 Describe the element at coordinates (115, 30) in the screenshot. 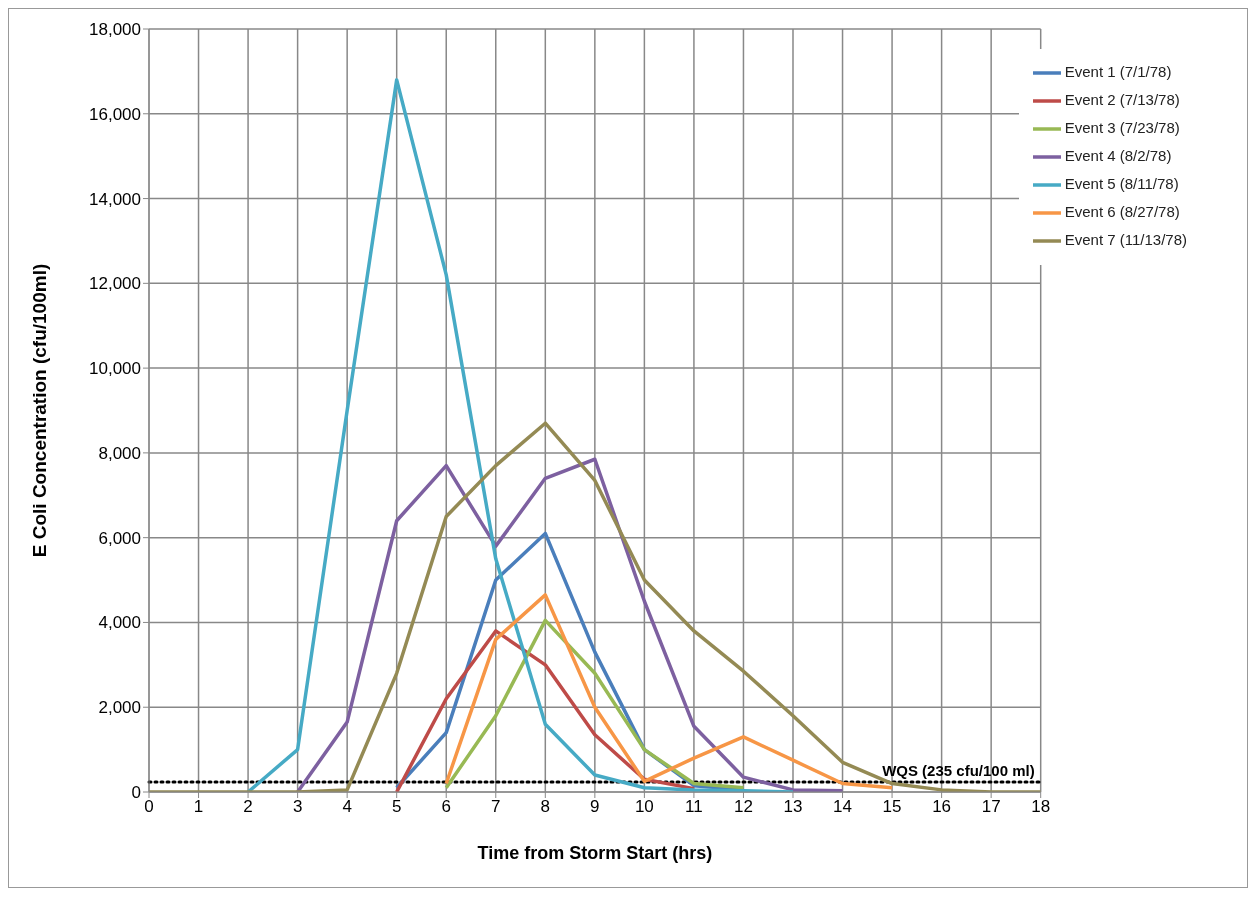

I see `y-tick-label: 18,000` at that location.